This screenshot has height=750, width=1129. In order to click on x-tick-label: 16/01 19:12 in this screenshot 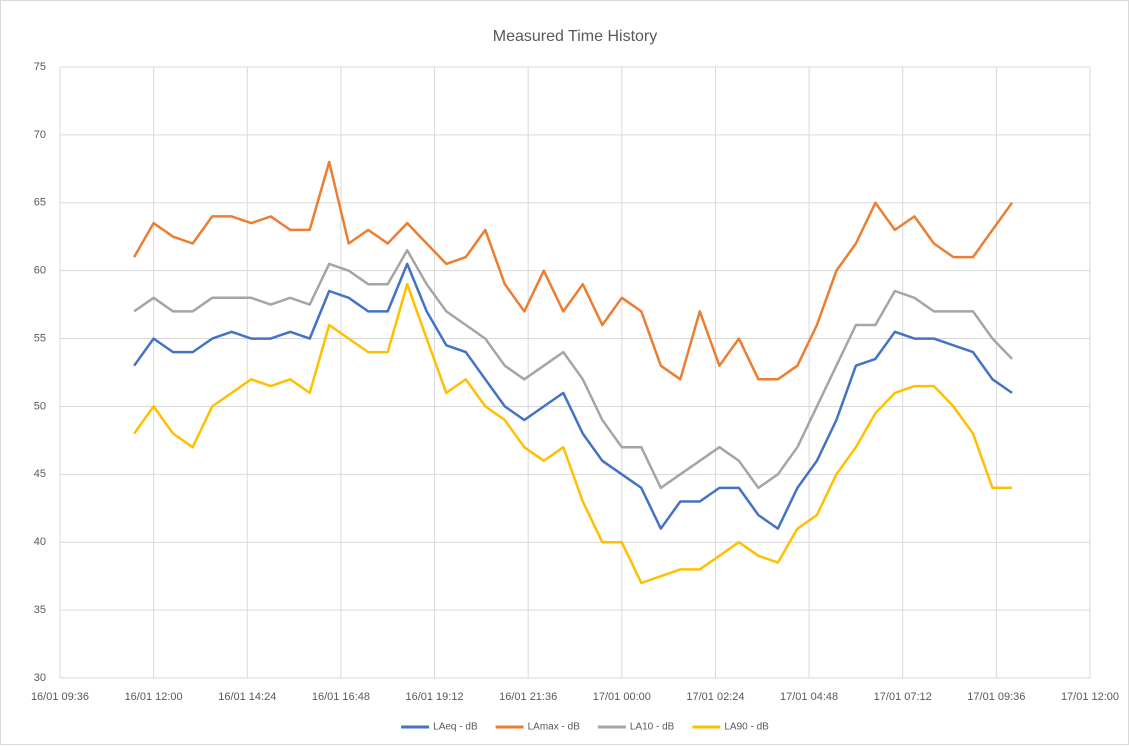, I will do `click(434, 697)`.